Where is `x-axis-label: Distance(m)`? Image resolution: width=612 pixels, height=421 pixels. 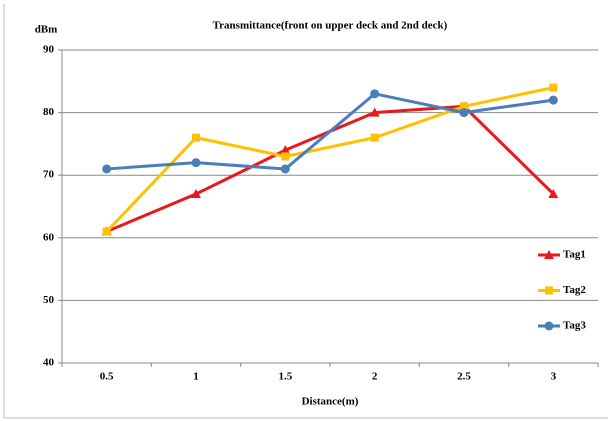 x-axis-label: Distance(m) is located at coordinates (330, 402).